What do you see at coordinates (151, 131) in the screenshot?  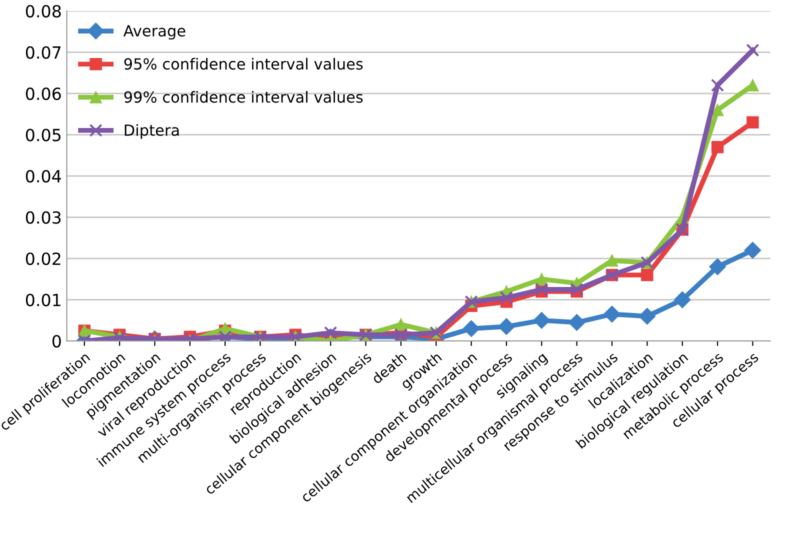 I see `legend-label: Diptera` at bounding box center [151, 131].